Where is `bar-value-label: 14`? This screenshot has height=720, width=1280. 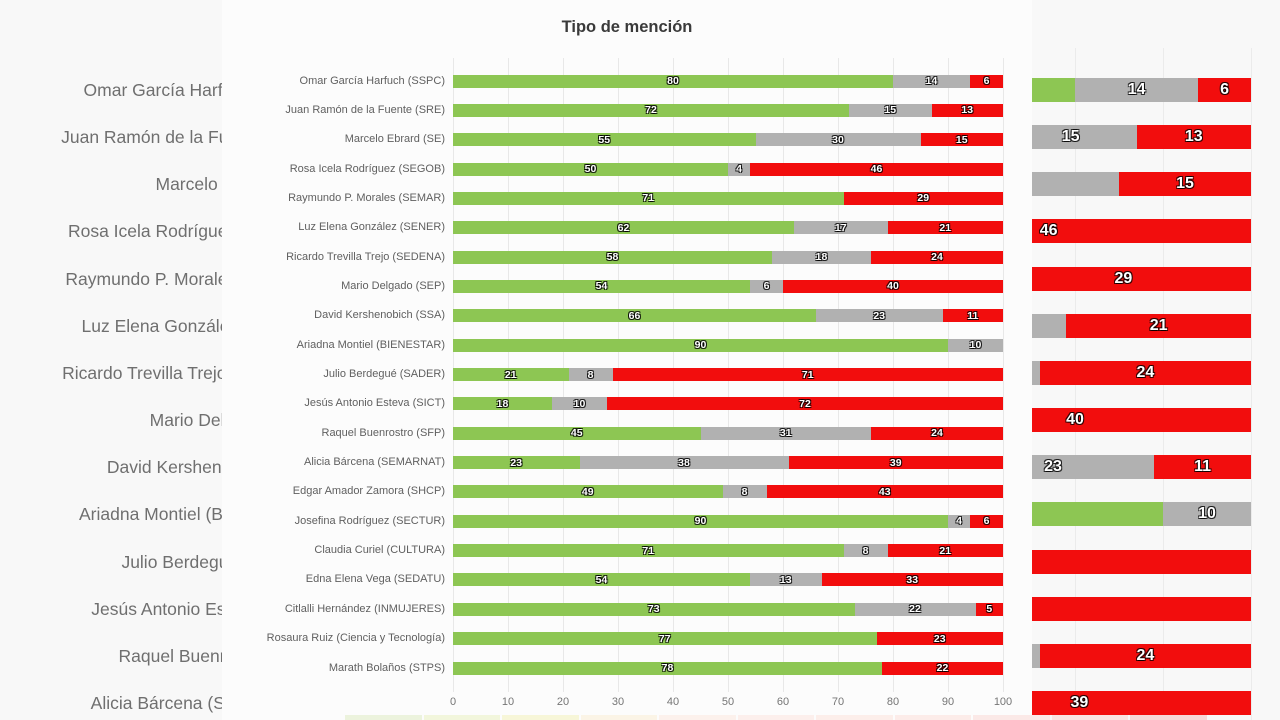
bar-value-label: 14 is located at coordinates (931, 81).